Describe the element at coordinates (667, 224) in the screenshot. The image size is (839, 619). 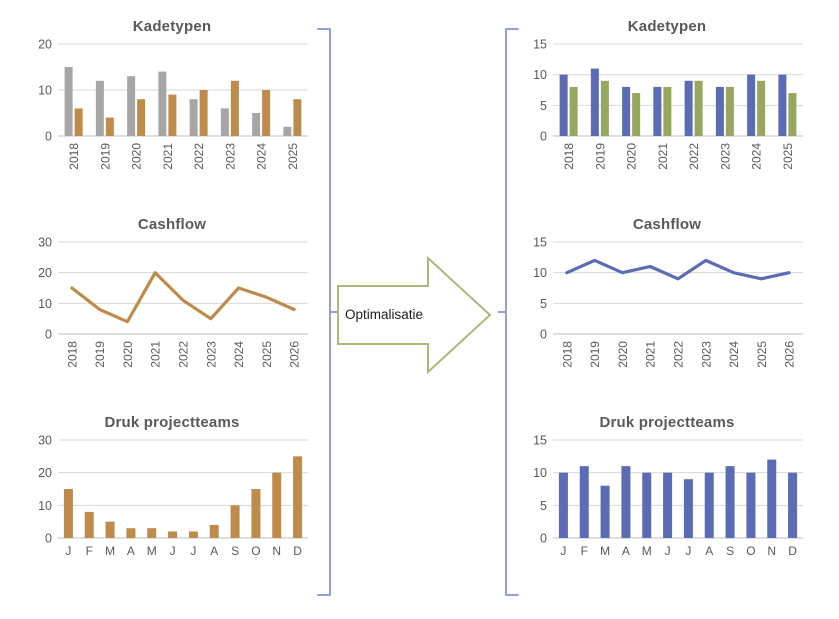
I see `chart-title-cashflow-after: Cashflow` at that location.